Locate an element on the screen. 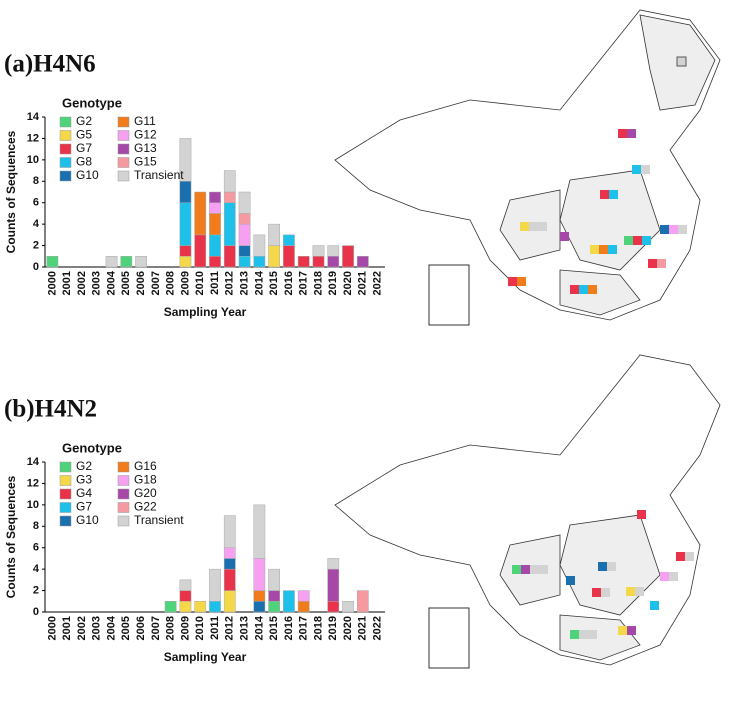 Image resolution: width=738 pixels, height=709 pixels. y-axis-label: Counts of Sequences is located at coordinates (11, 536).